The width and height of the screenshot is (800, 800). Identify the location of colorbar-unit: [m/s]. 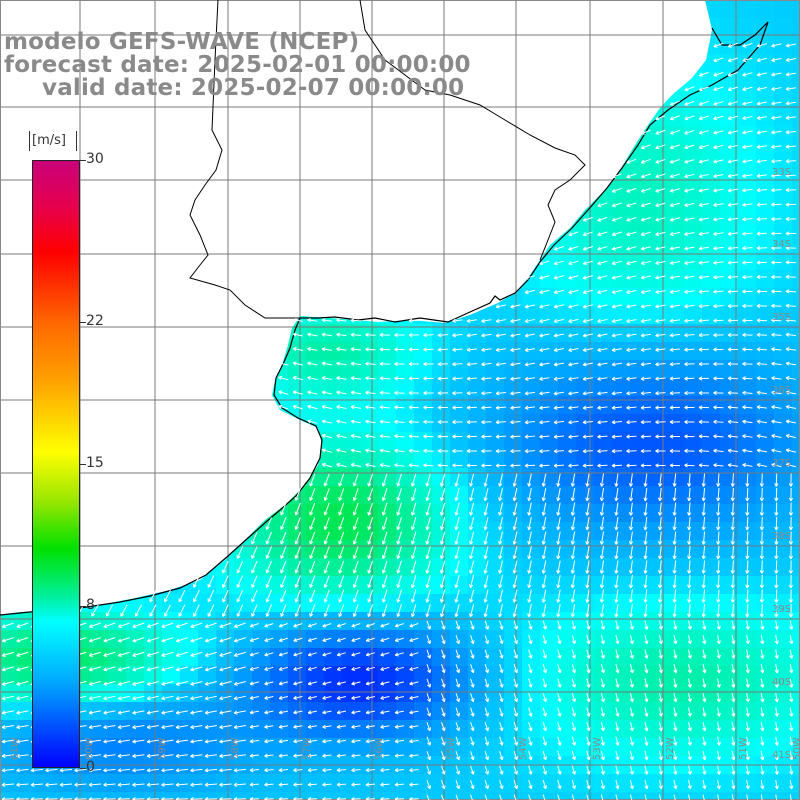
(49, 140).